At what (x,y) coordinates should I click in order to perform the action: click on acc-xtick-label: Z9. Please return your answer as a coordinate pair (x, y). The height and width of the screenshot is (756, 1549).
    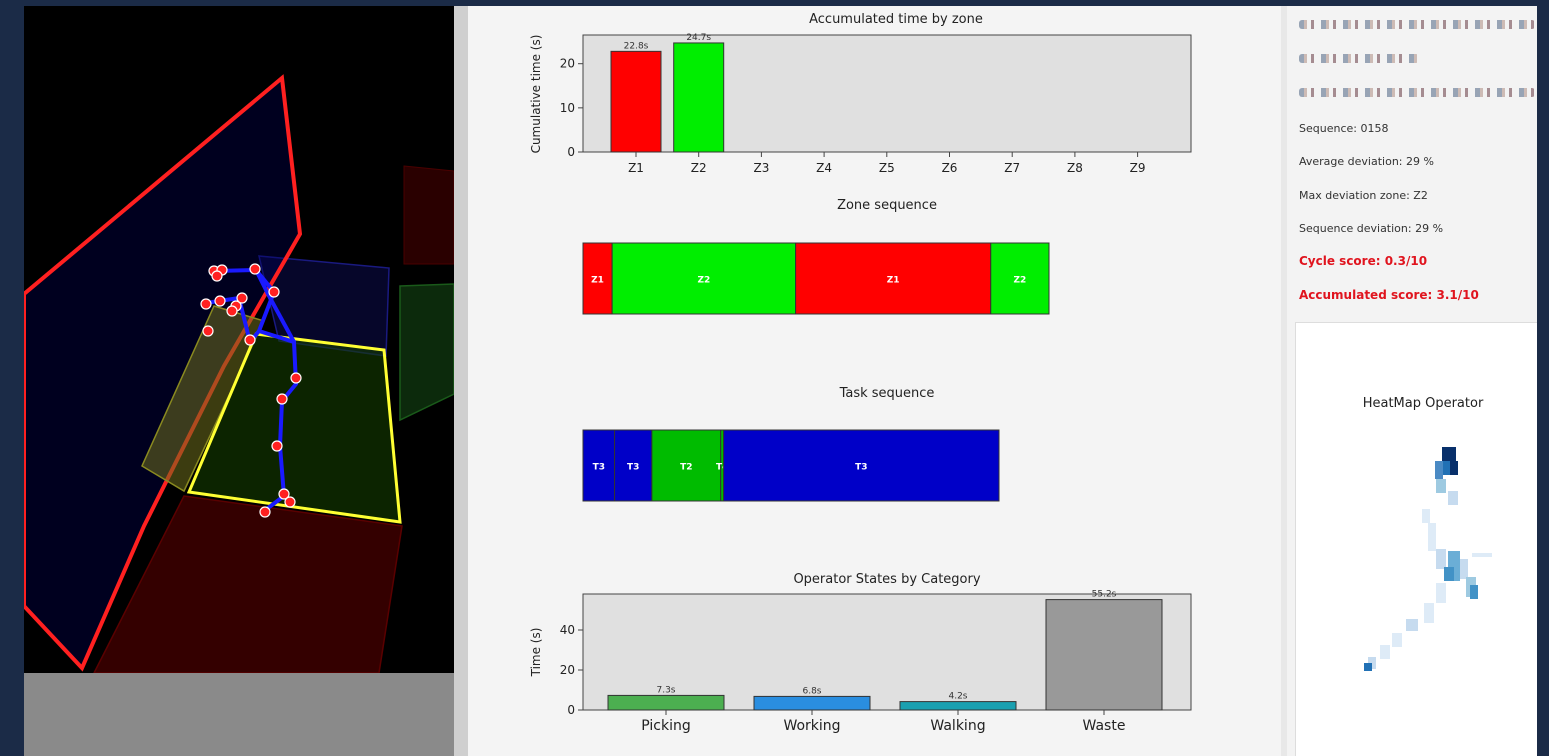
    Looking at the image, I should click on (1138, 168).